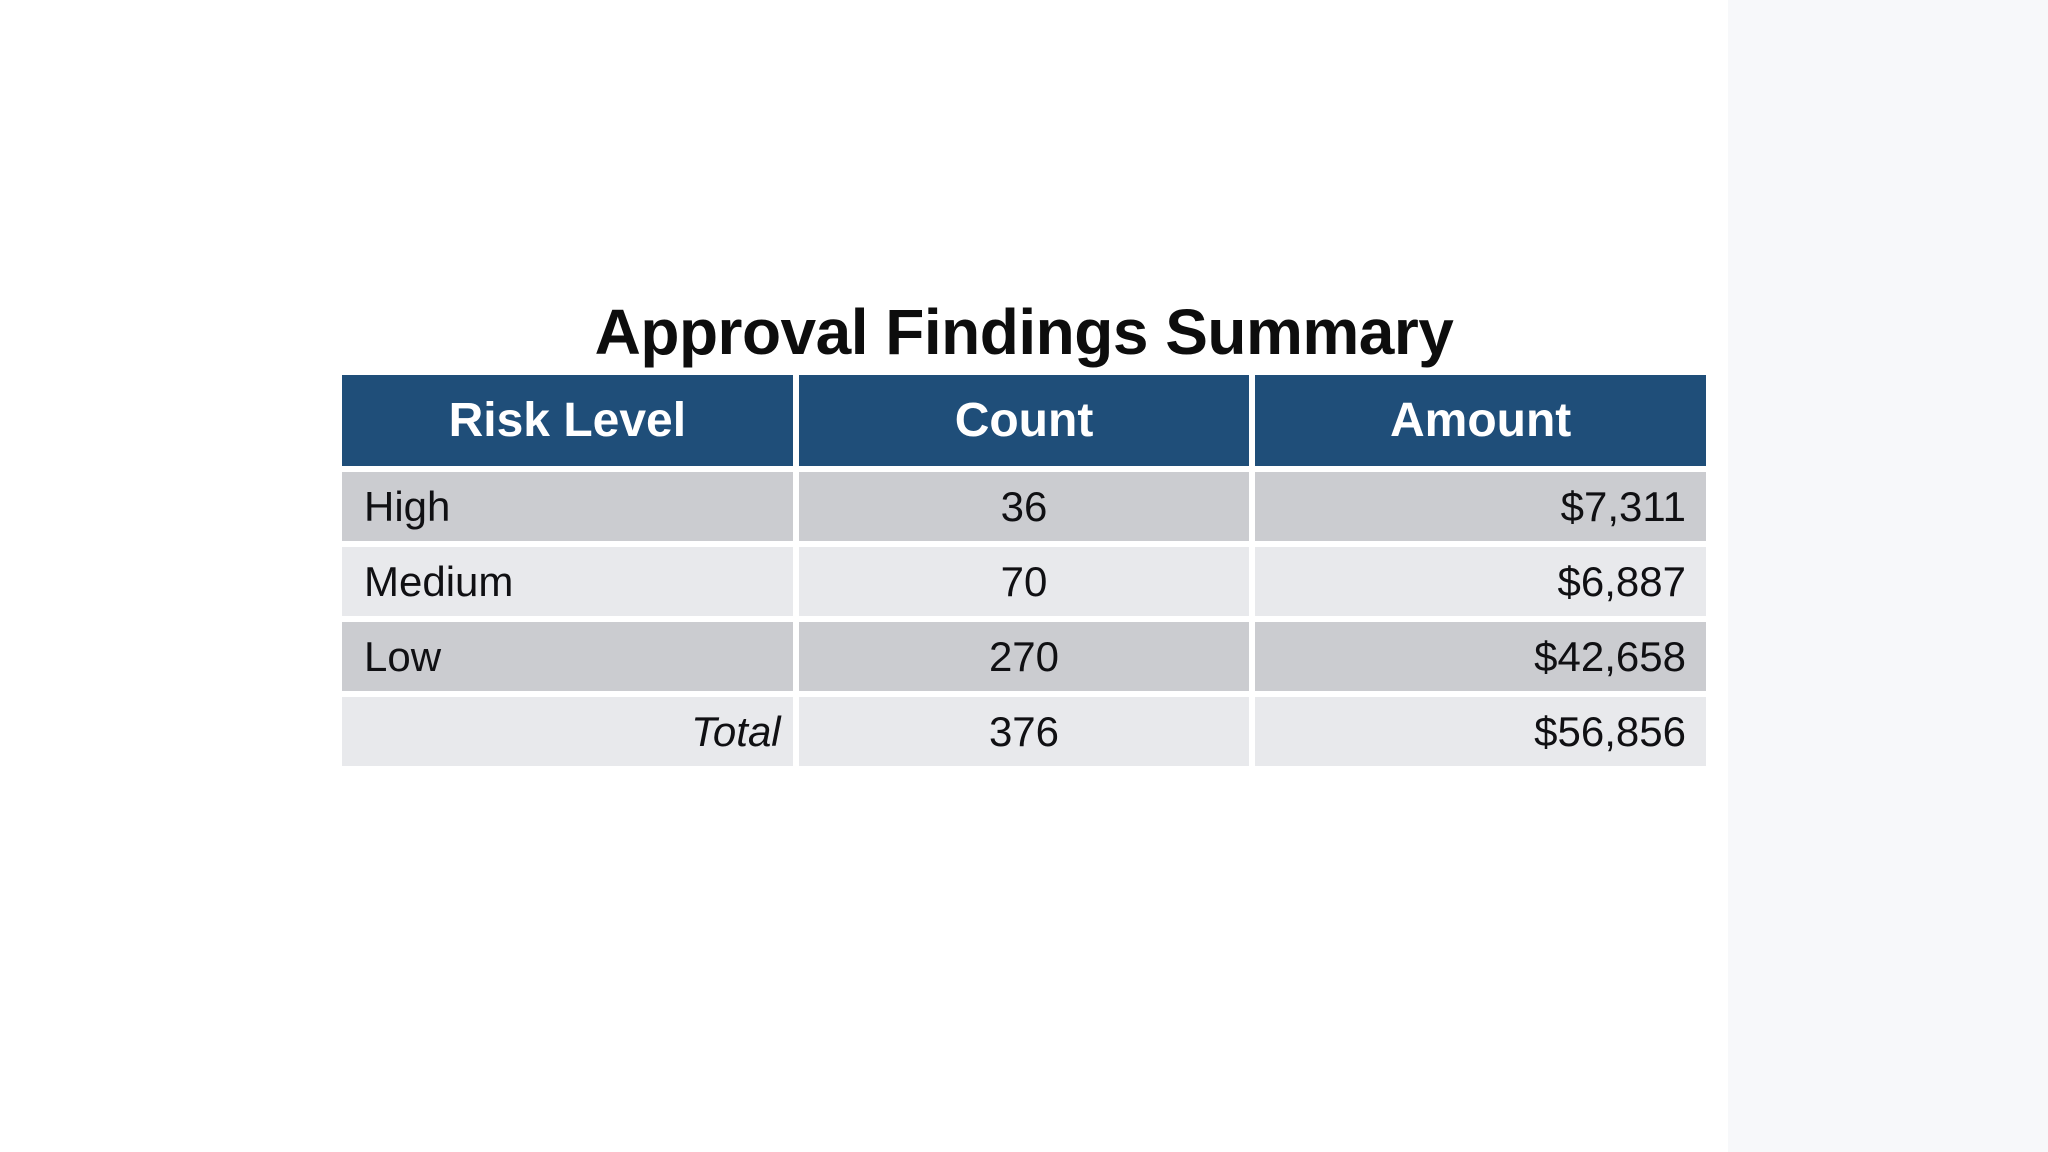 Image resolution: width=2048 pixels, height=1152 pixels. Describe the element at coordinates (1480, 420) in the screenshot. I see `header-cell-amount: Amount` at that location.